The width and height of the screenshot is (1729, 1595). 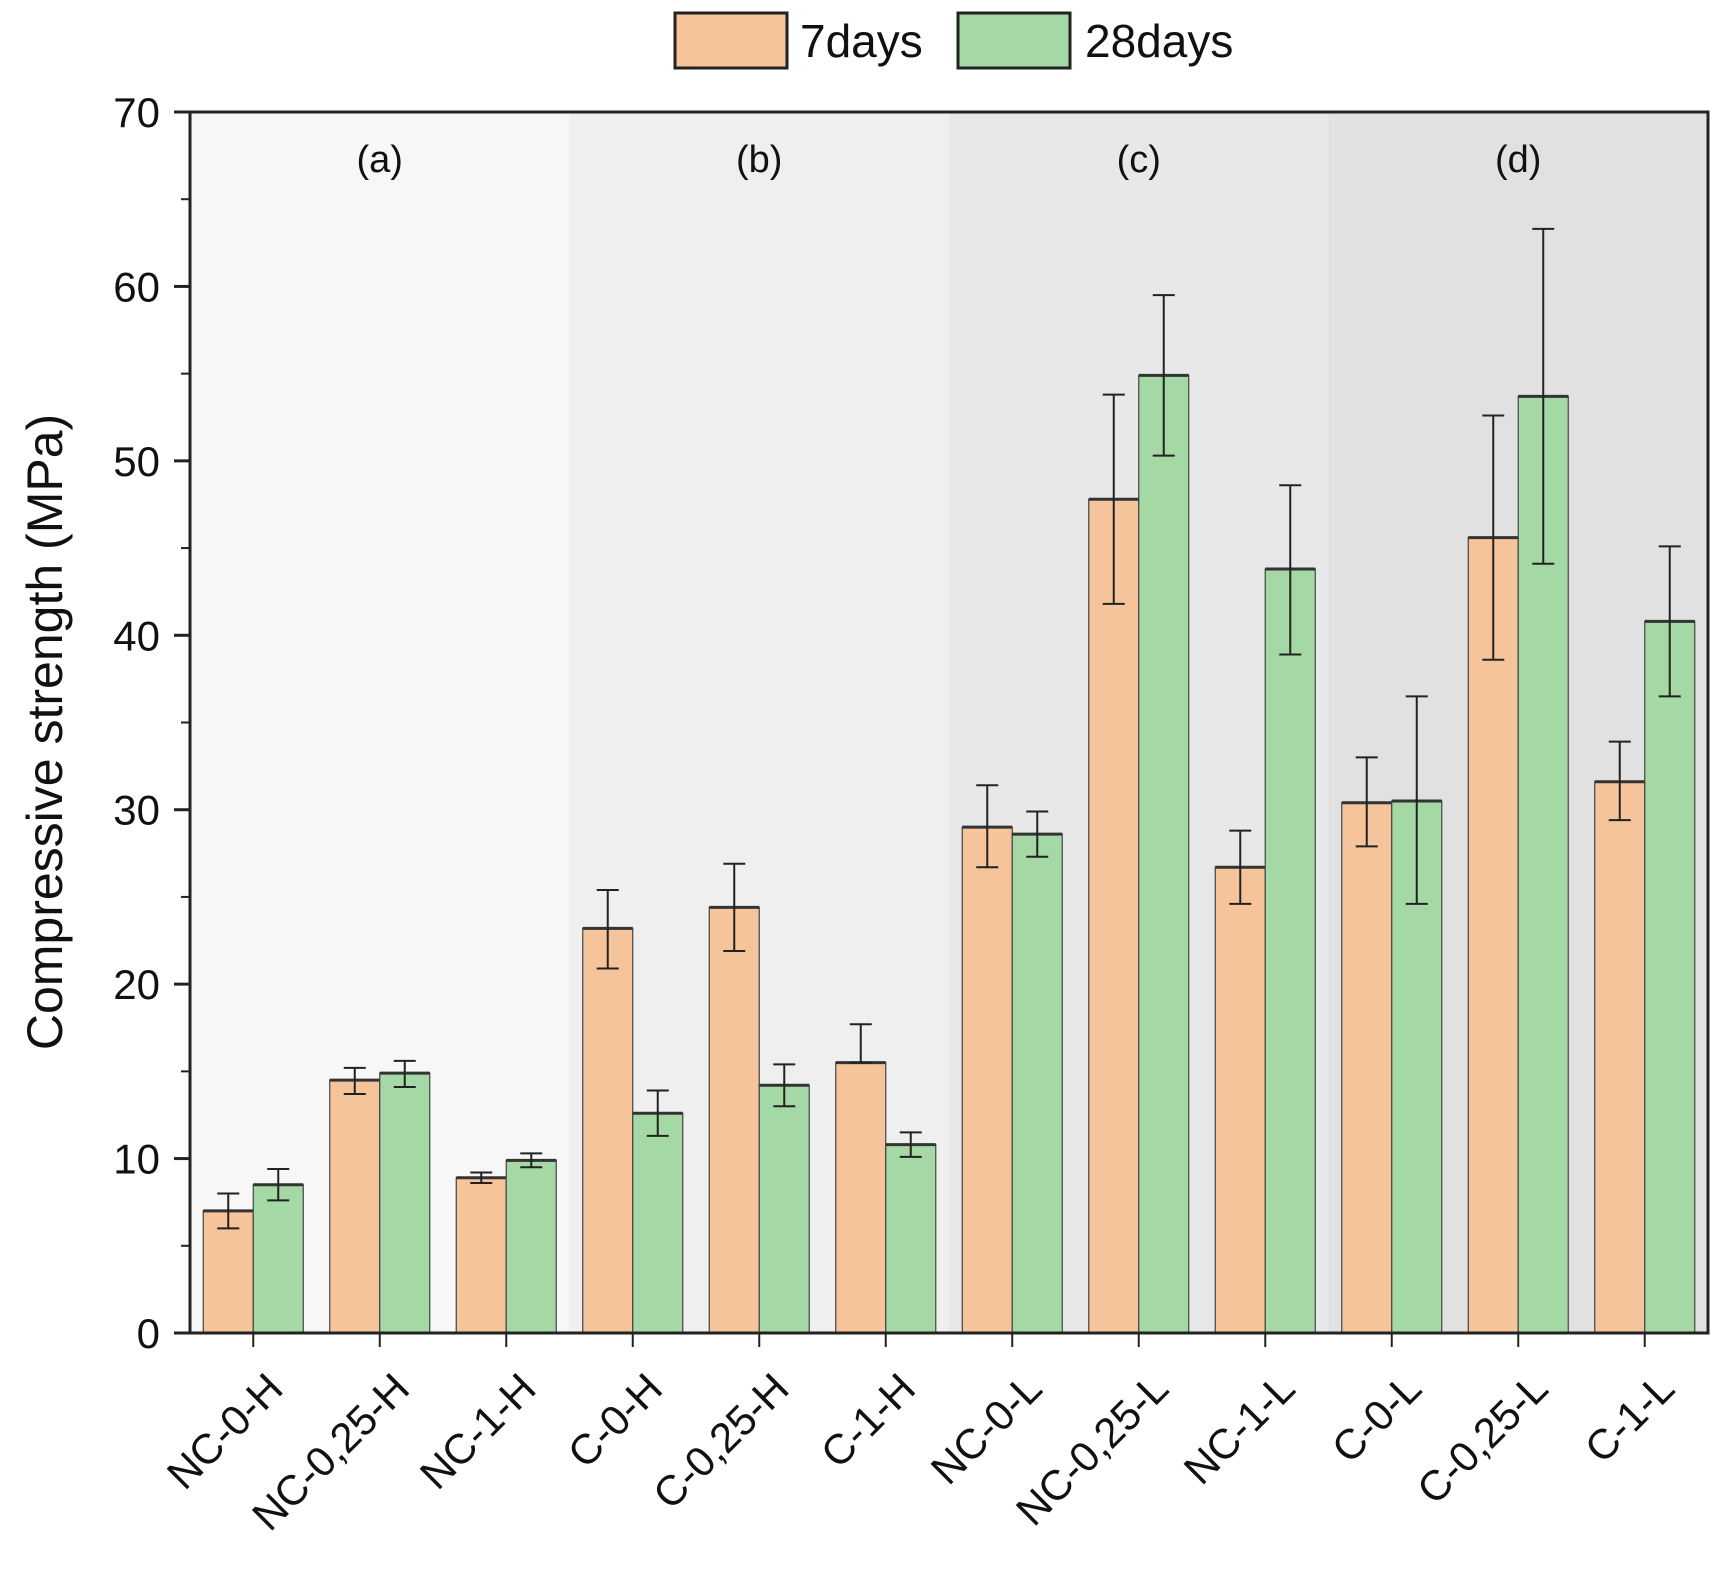 I want to click on x-tick-label-8: NC-1-L, so click(x=1239, y=1428).